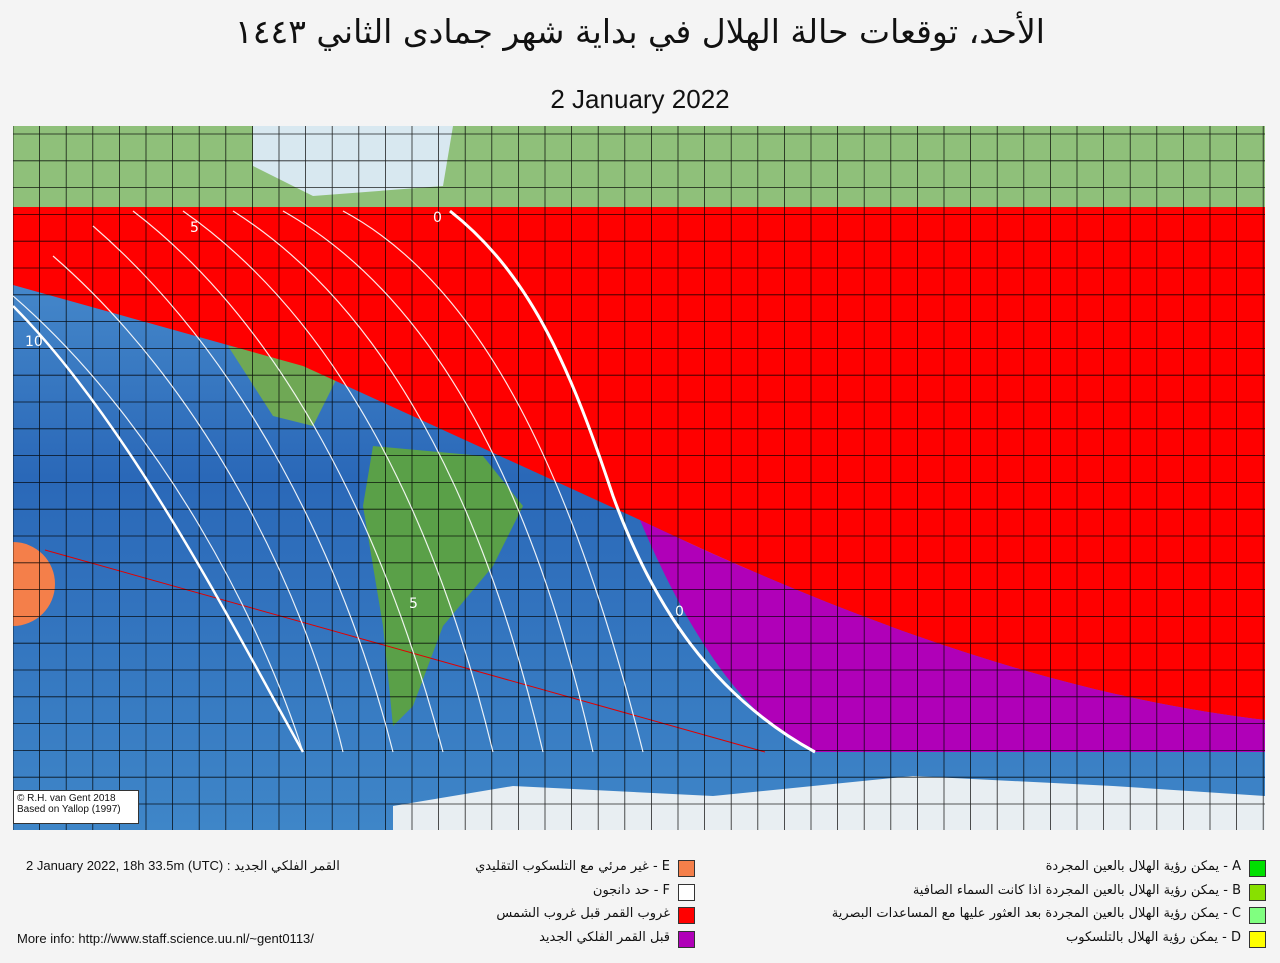 This screenshot has height=963, width=1280. What do you see at coordinates (69, 809) in the screenshot?
I see `credit: Based on Yallop (1997)` at bounding box center [69, 809].